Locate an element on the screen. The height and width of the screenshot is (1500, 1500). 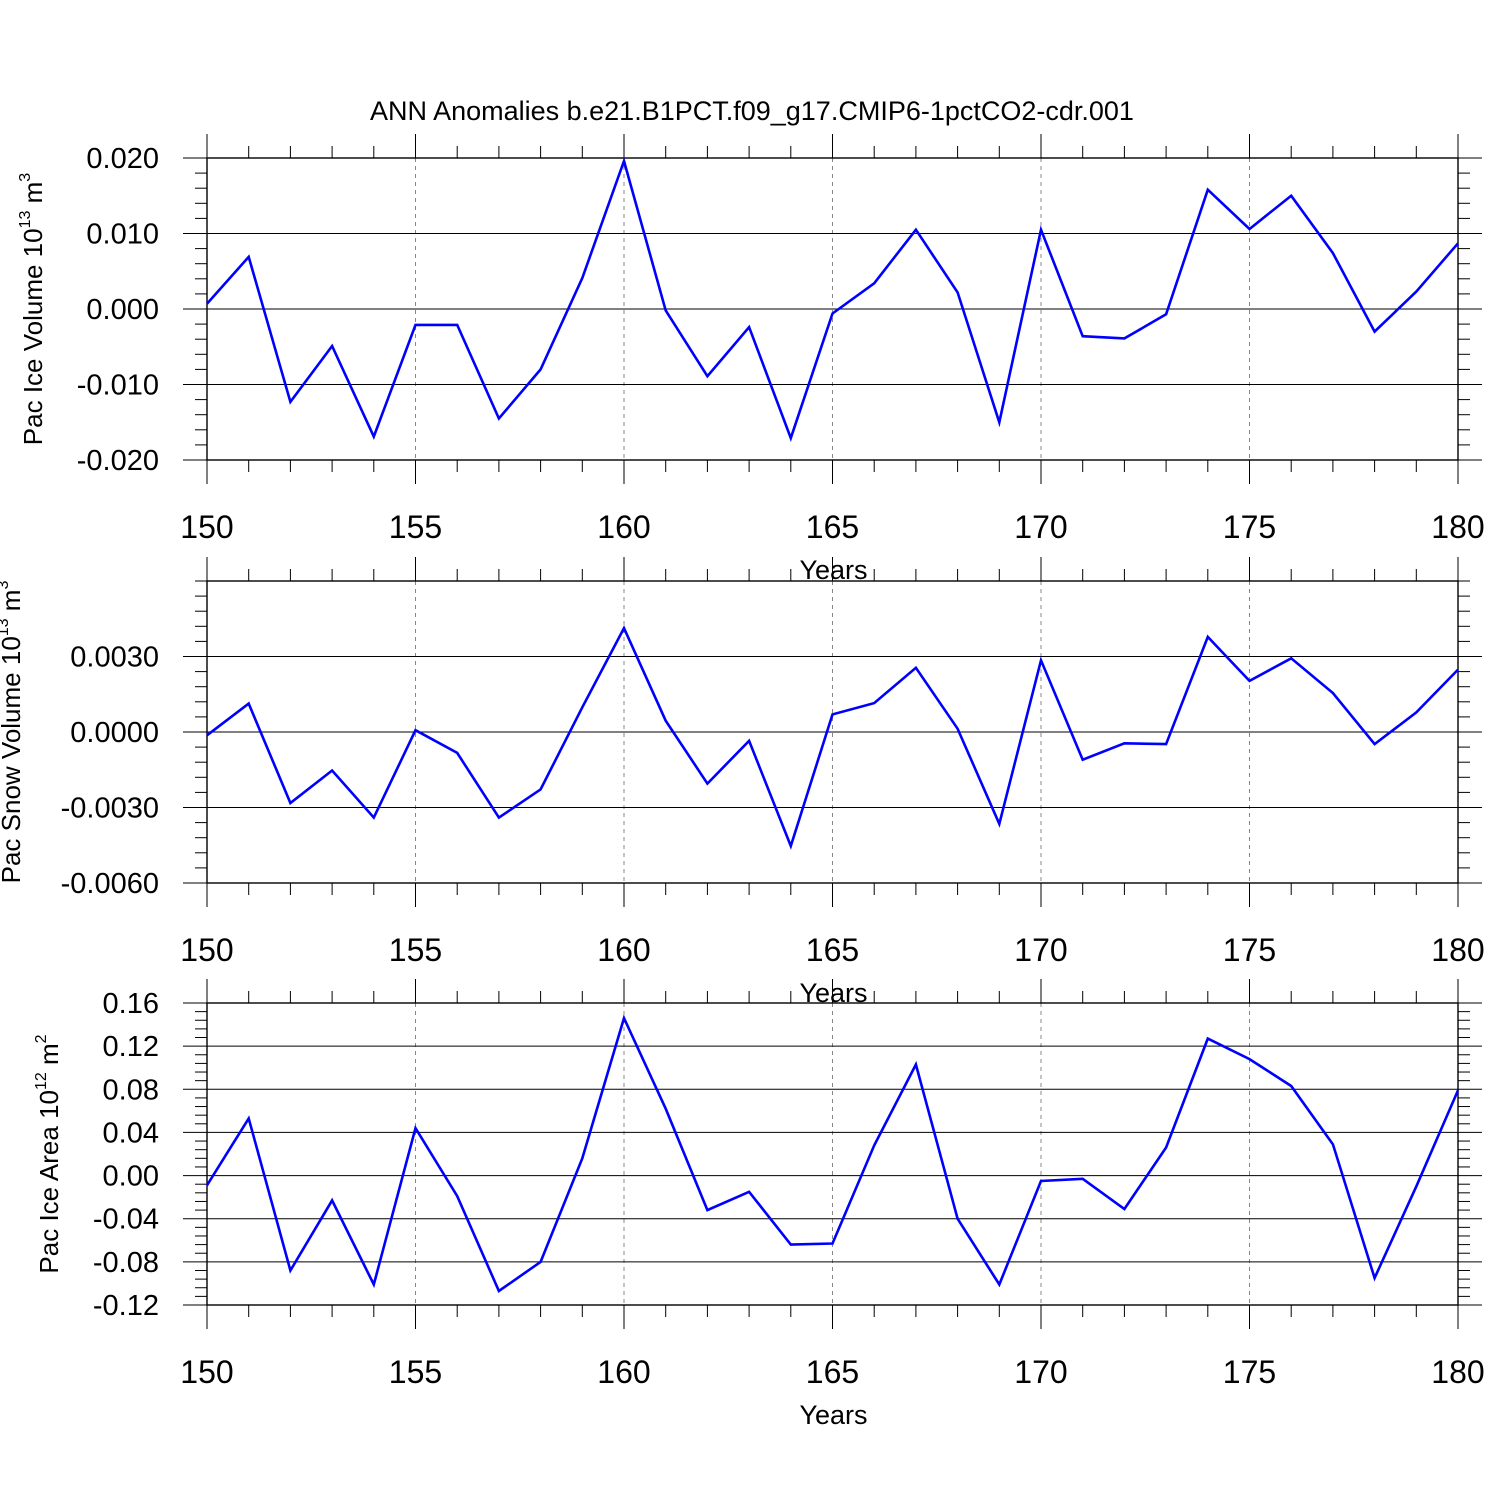
y-tick-label: -0.020 is located at coordinates (118, 461).